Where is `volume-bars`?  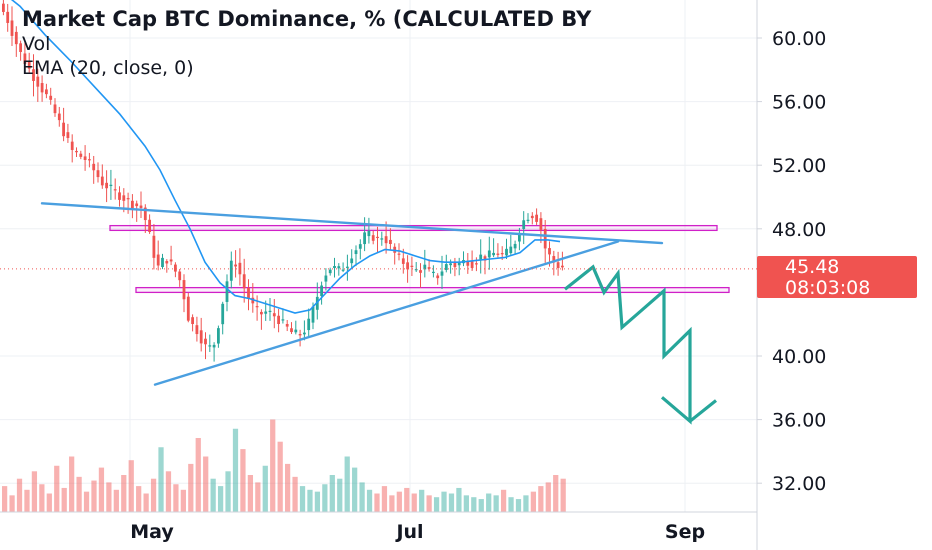
volume-bars is located at coordinates (284, 465).